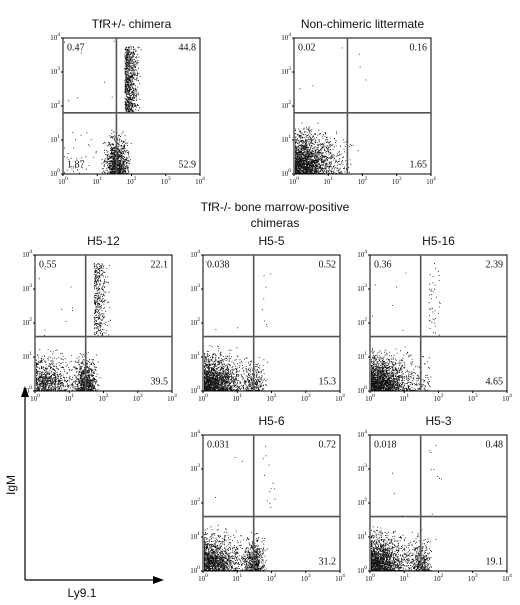  Describe the element at coordinates (216, 381) in the screenshot. I see `quadrant-percent: 84.1` at that location.